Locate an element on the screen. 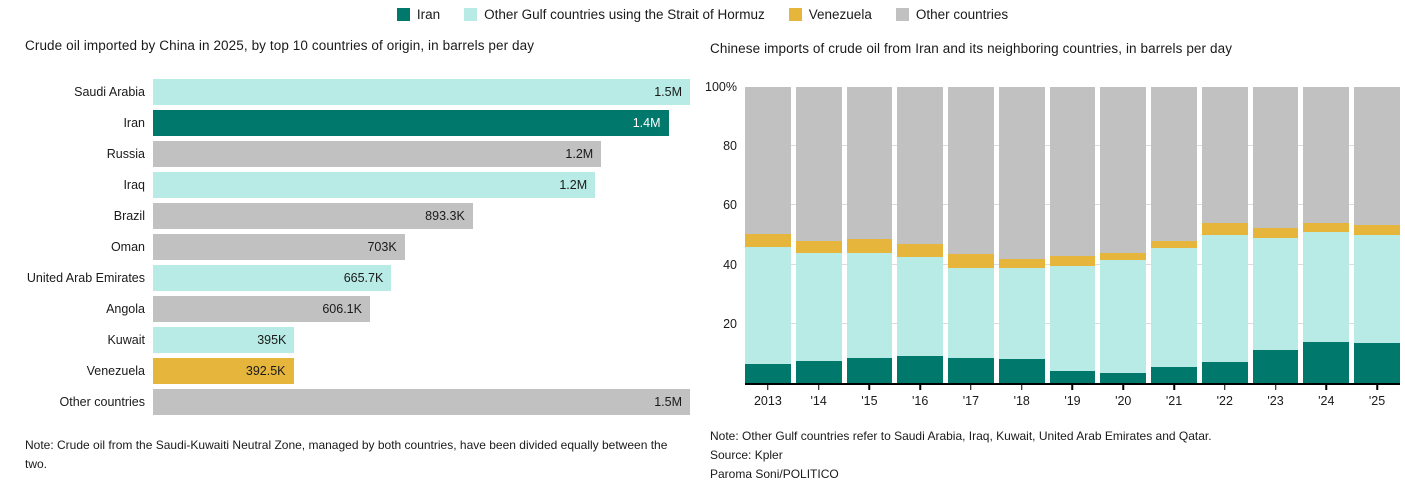 Image resolution: width=1405 pixels, height=499 pixels. legend-item-venezuela: Venezuela is located at coordinates (830, 14).